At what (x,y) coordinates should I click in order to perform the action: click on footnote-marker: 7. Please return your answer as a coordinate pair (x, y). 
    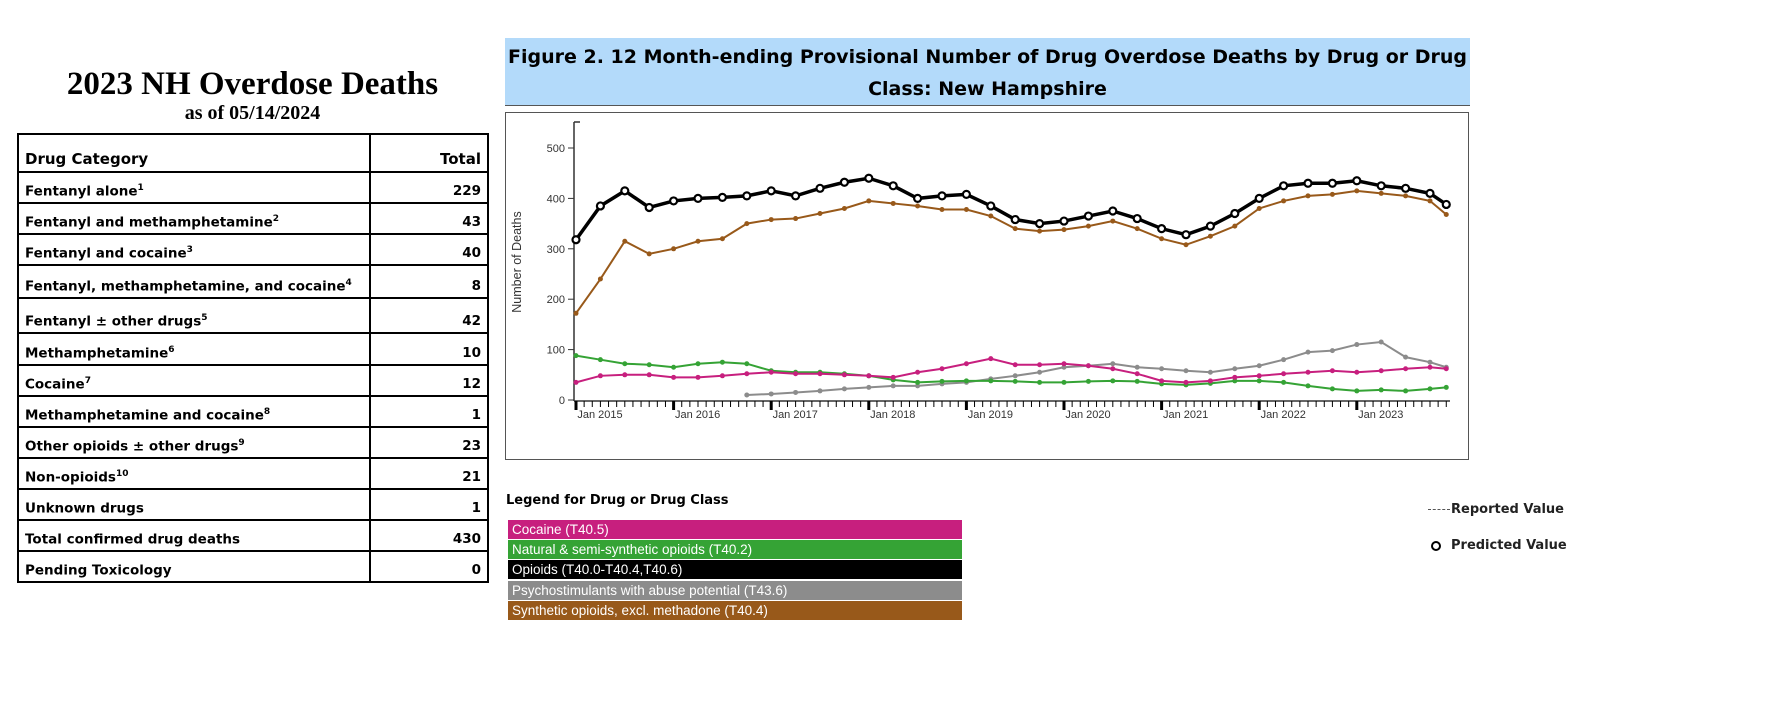
    Looking at the image, I should click on (87, 380).